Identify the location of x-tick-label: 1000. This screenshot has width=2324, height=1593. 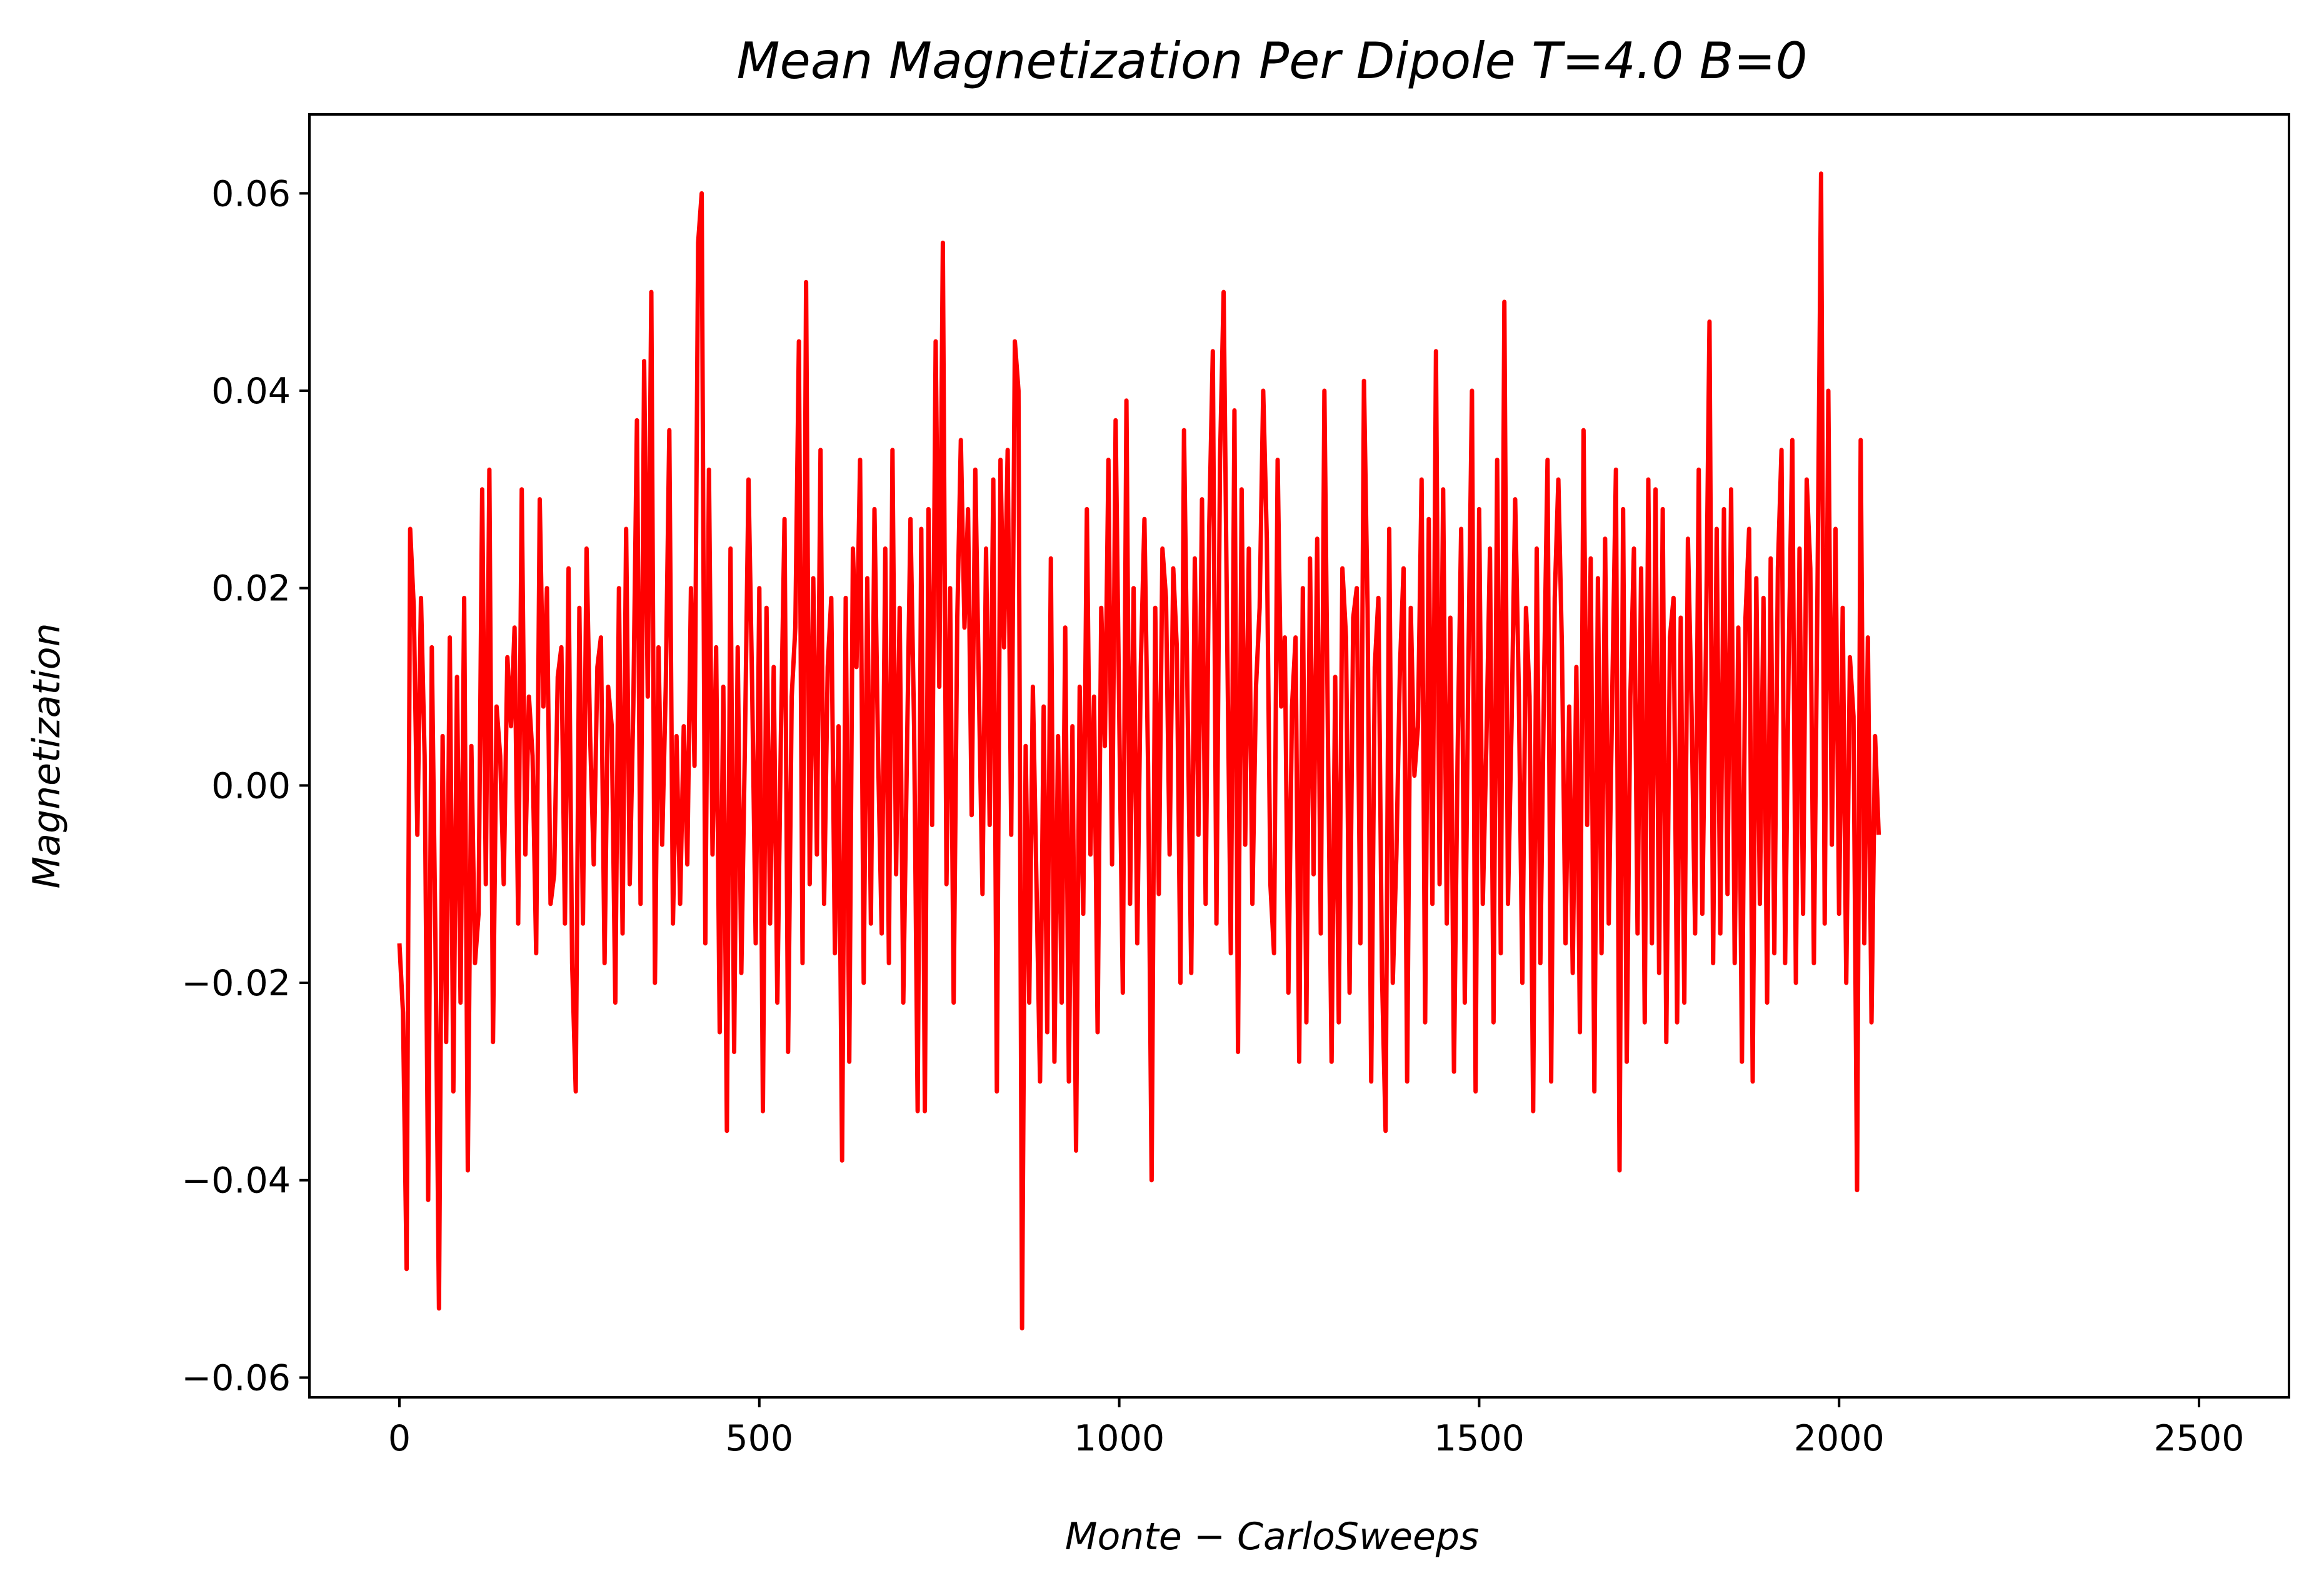
(1119, 1438).